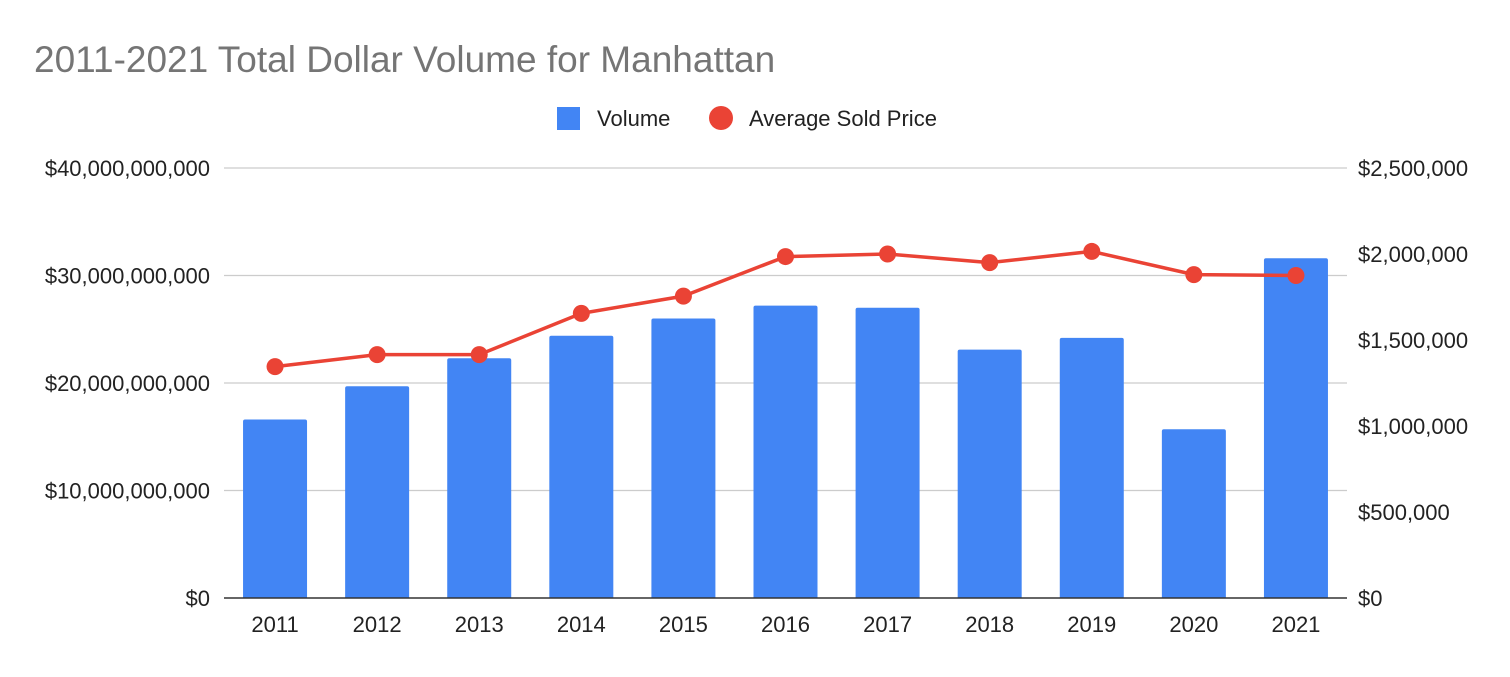  I want to click on bar-volume-2014, so click(581, 466).